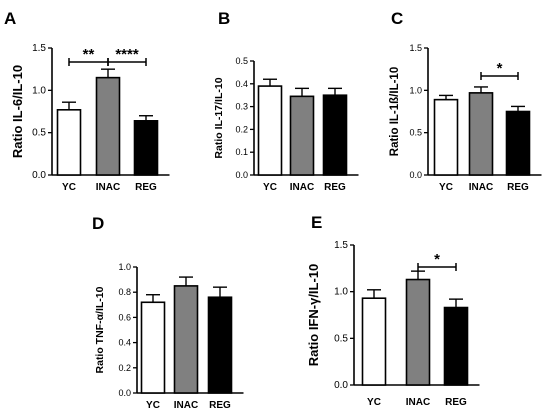 The width and height of the screenshot is (550, 413). What do you see at coordinates (98, 223) in the screenshot?
I see `panel-letter: D` at bounding box center [98, 223].